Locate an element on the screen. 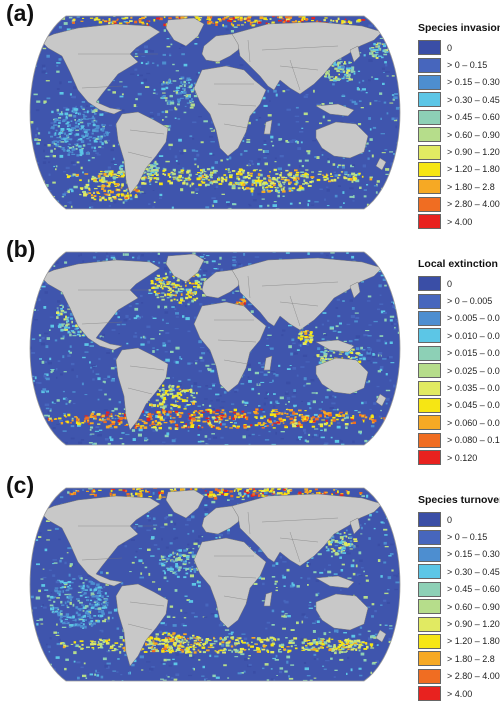 The image size is (500, 712). legend-label: > 1.80 – 2.8 is located at coordinates (471, 186).